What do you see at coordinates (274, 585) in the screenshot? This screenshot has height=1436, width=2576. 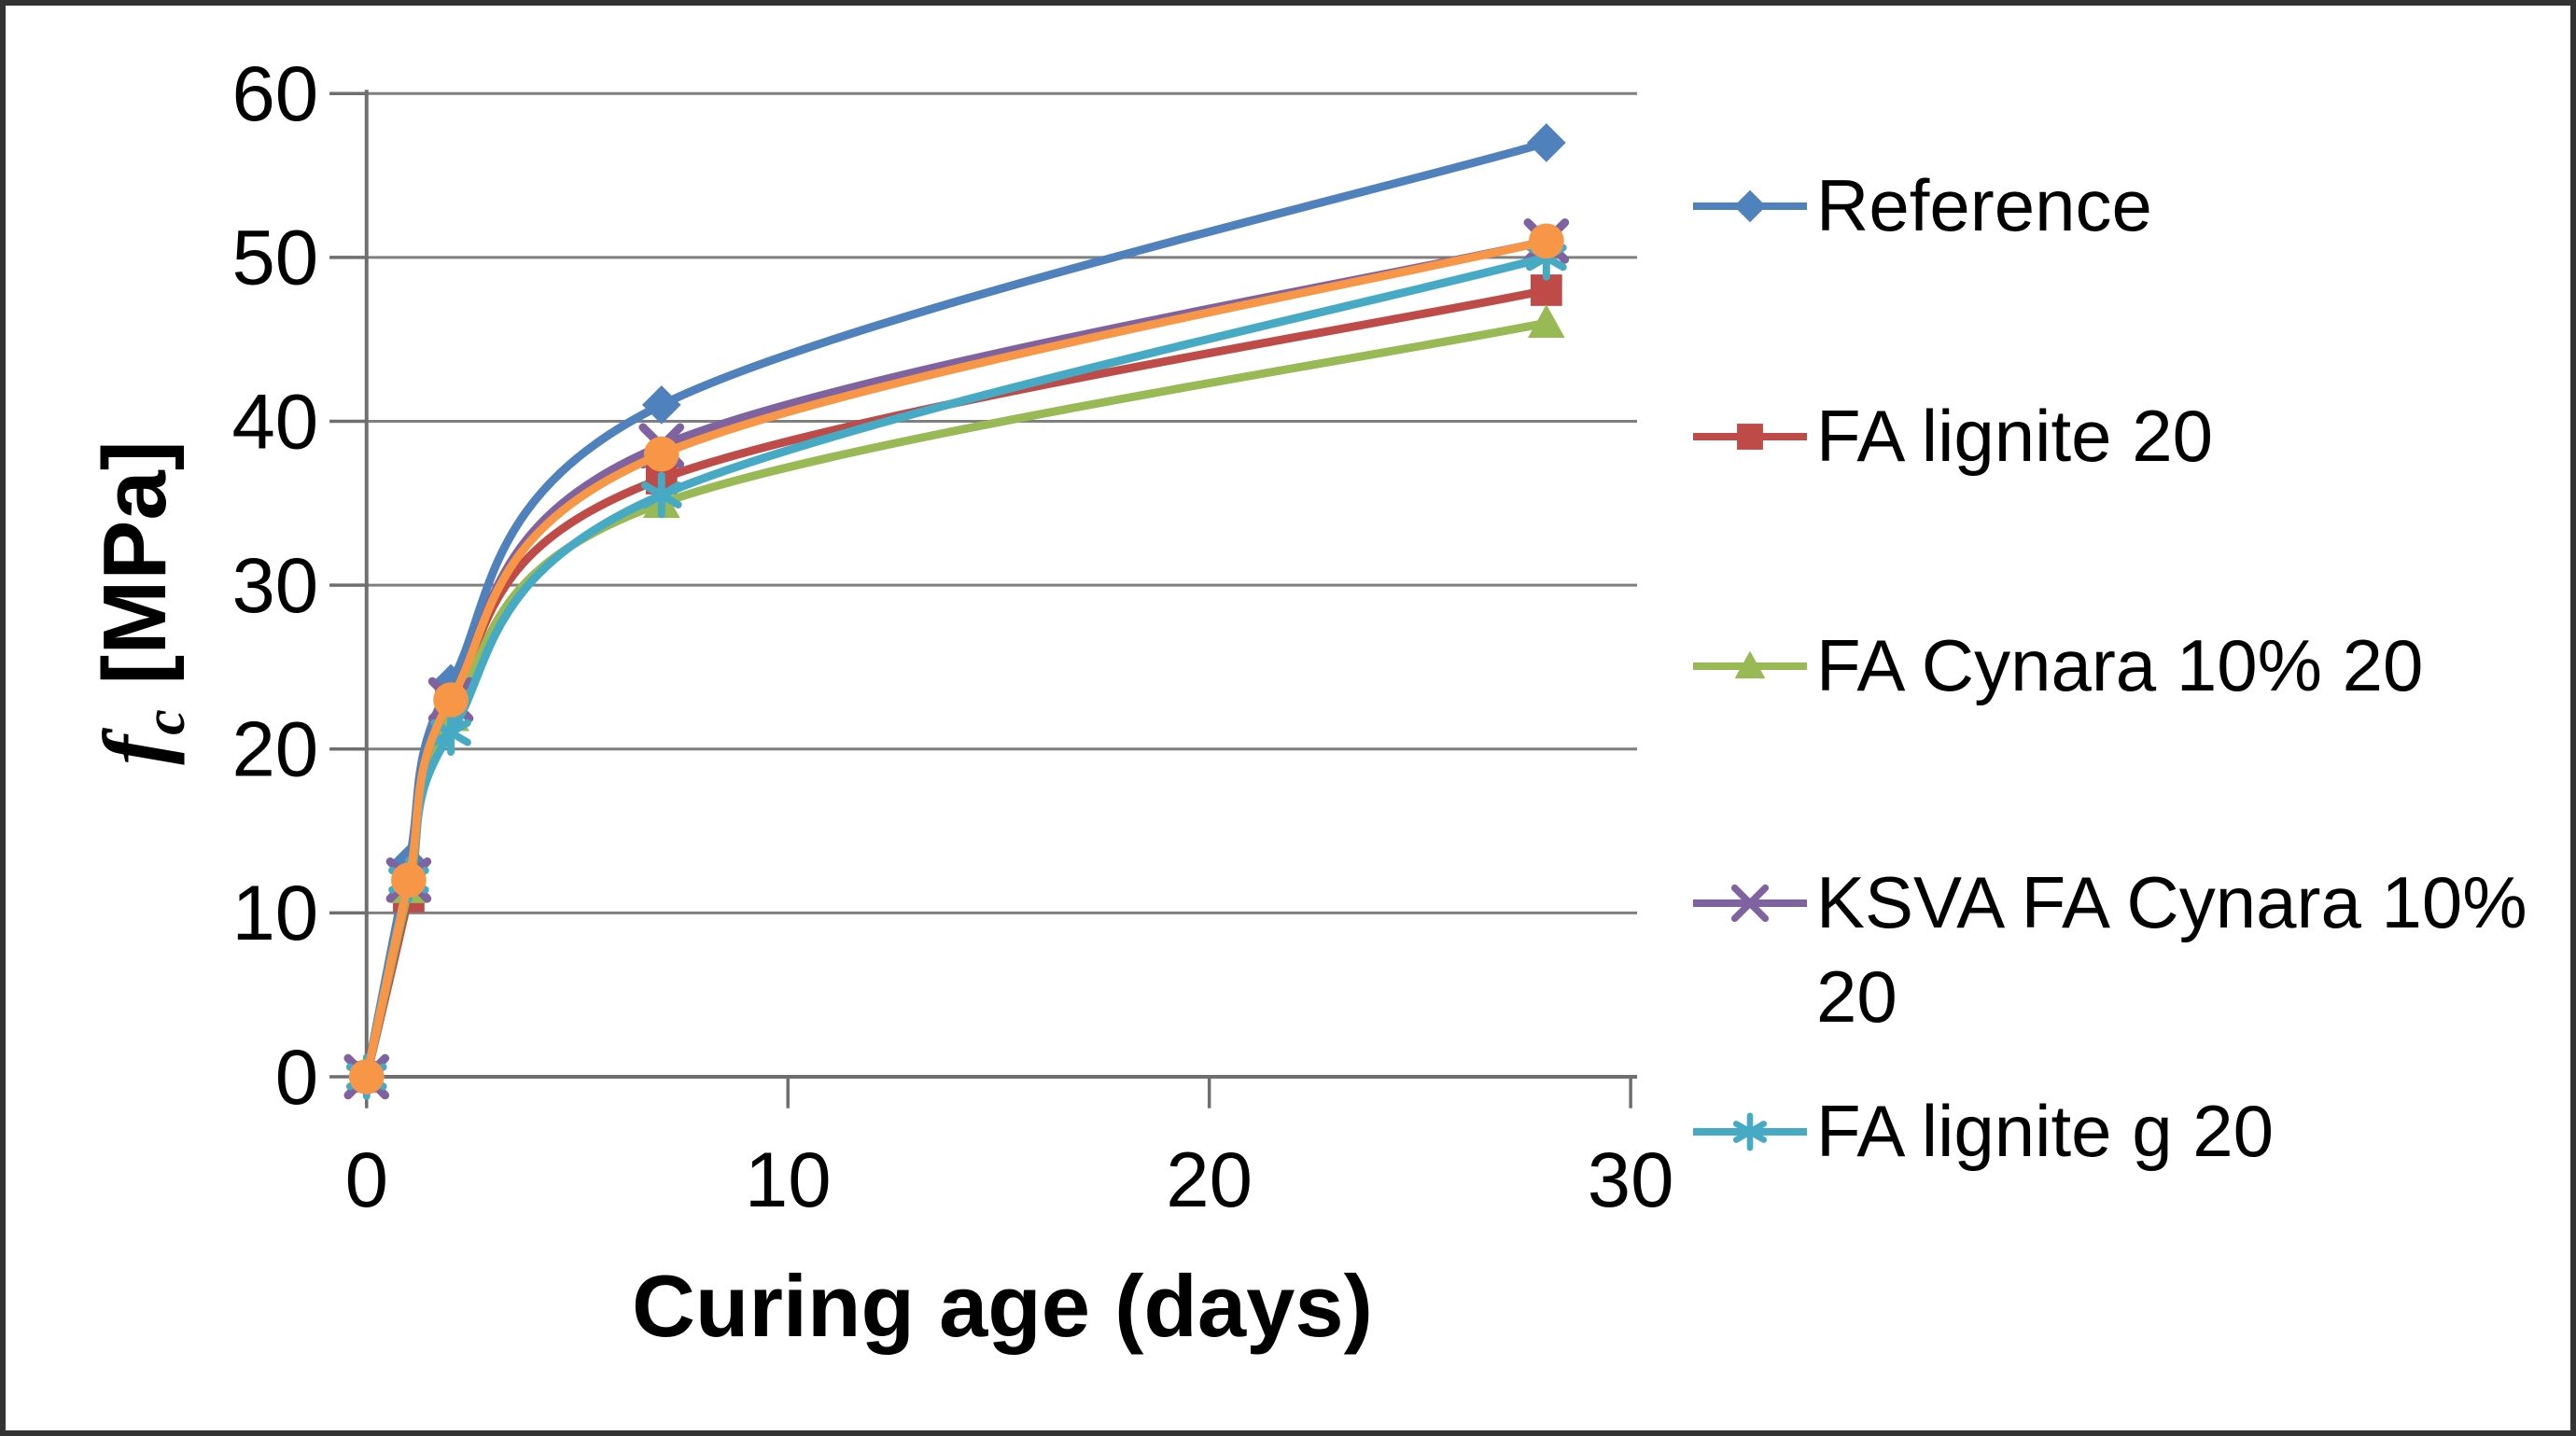 I see `y-tick-label: 30` at bounding box center [274, 585].